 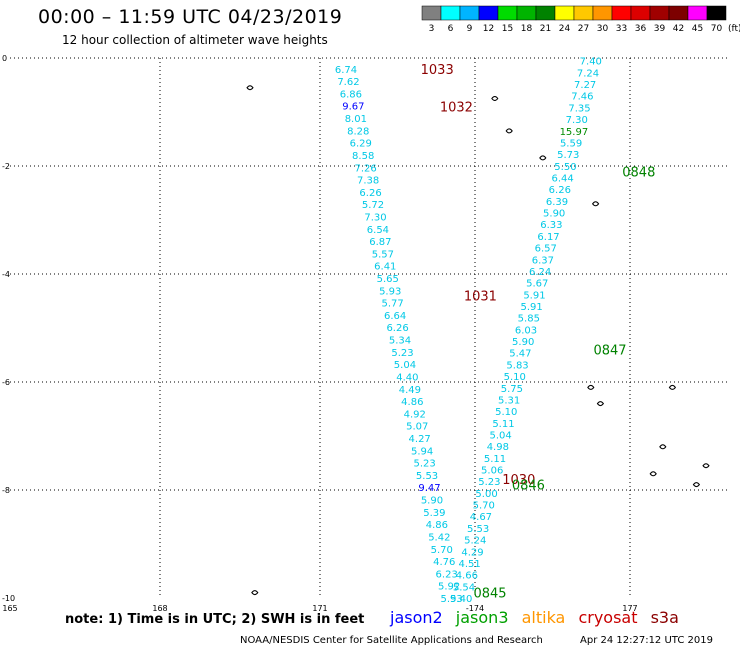 I want to click on swh-value: 8.28, so click(x=358, y=131).